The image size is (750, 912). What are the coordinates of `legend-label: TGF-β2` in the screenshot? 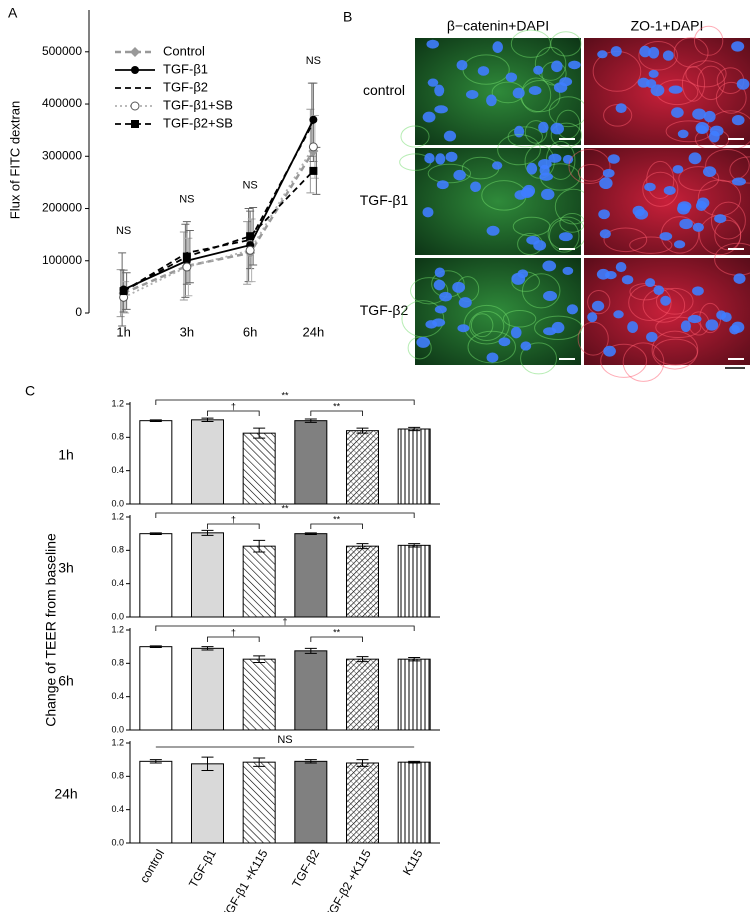 It's located at (185, 86).